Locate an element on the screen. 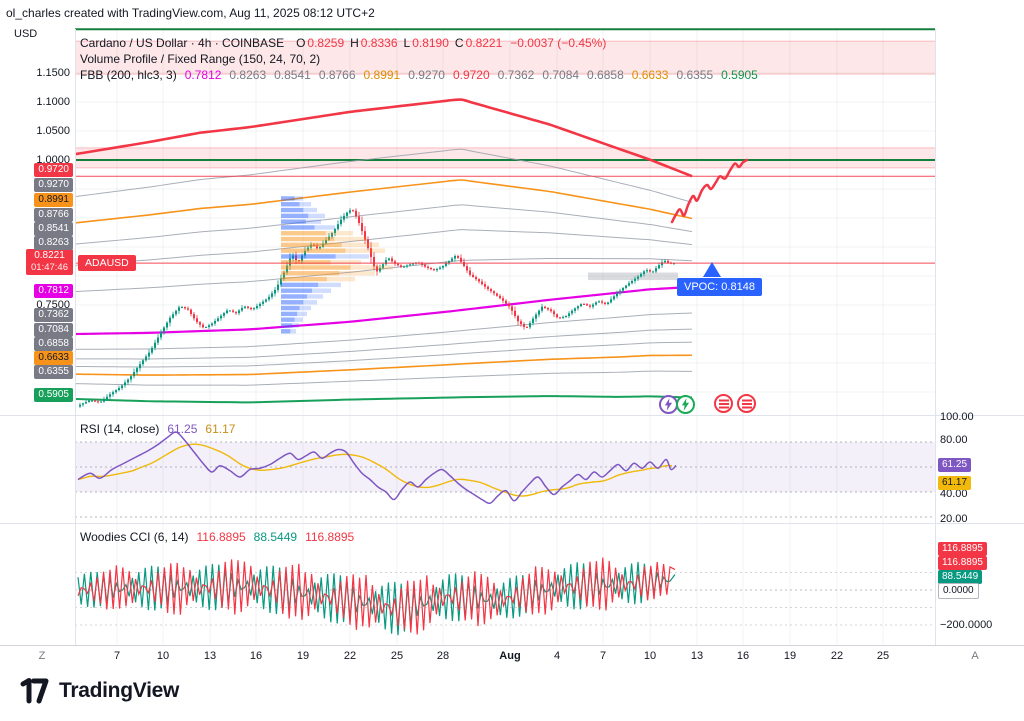 The height and width of the screenshot is (721, 1024). price-axis-badge: 0.6355 is located at coordinates (53, 372).